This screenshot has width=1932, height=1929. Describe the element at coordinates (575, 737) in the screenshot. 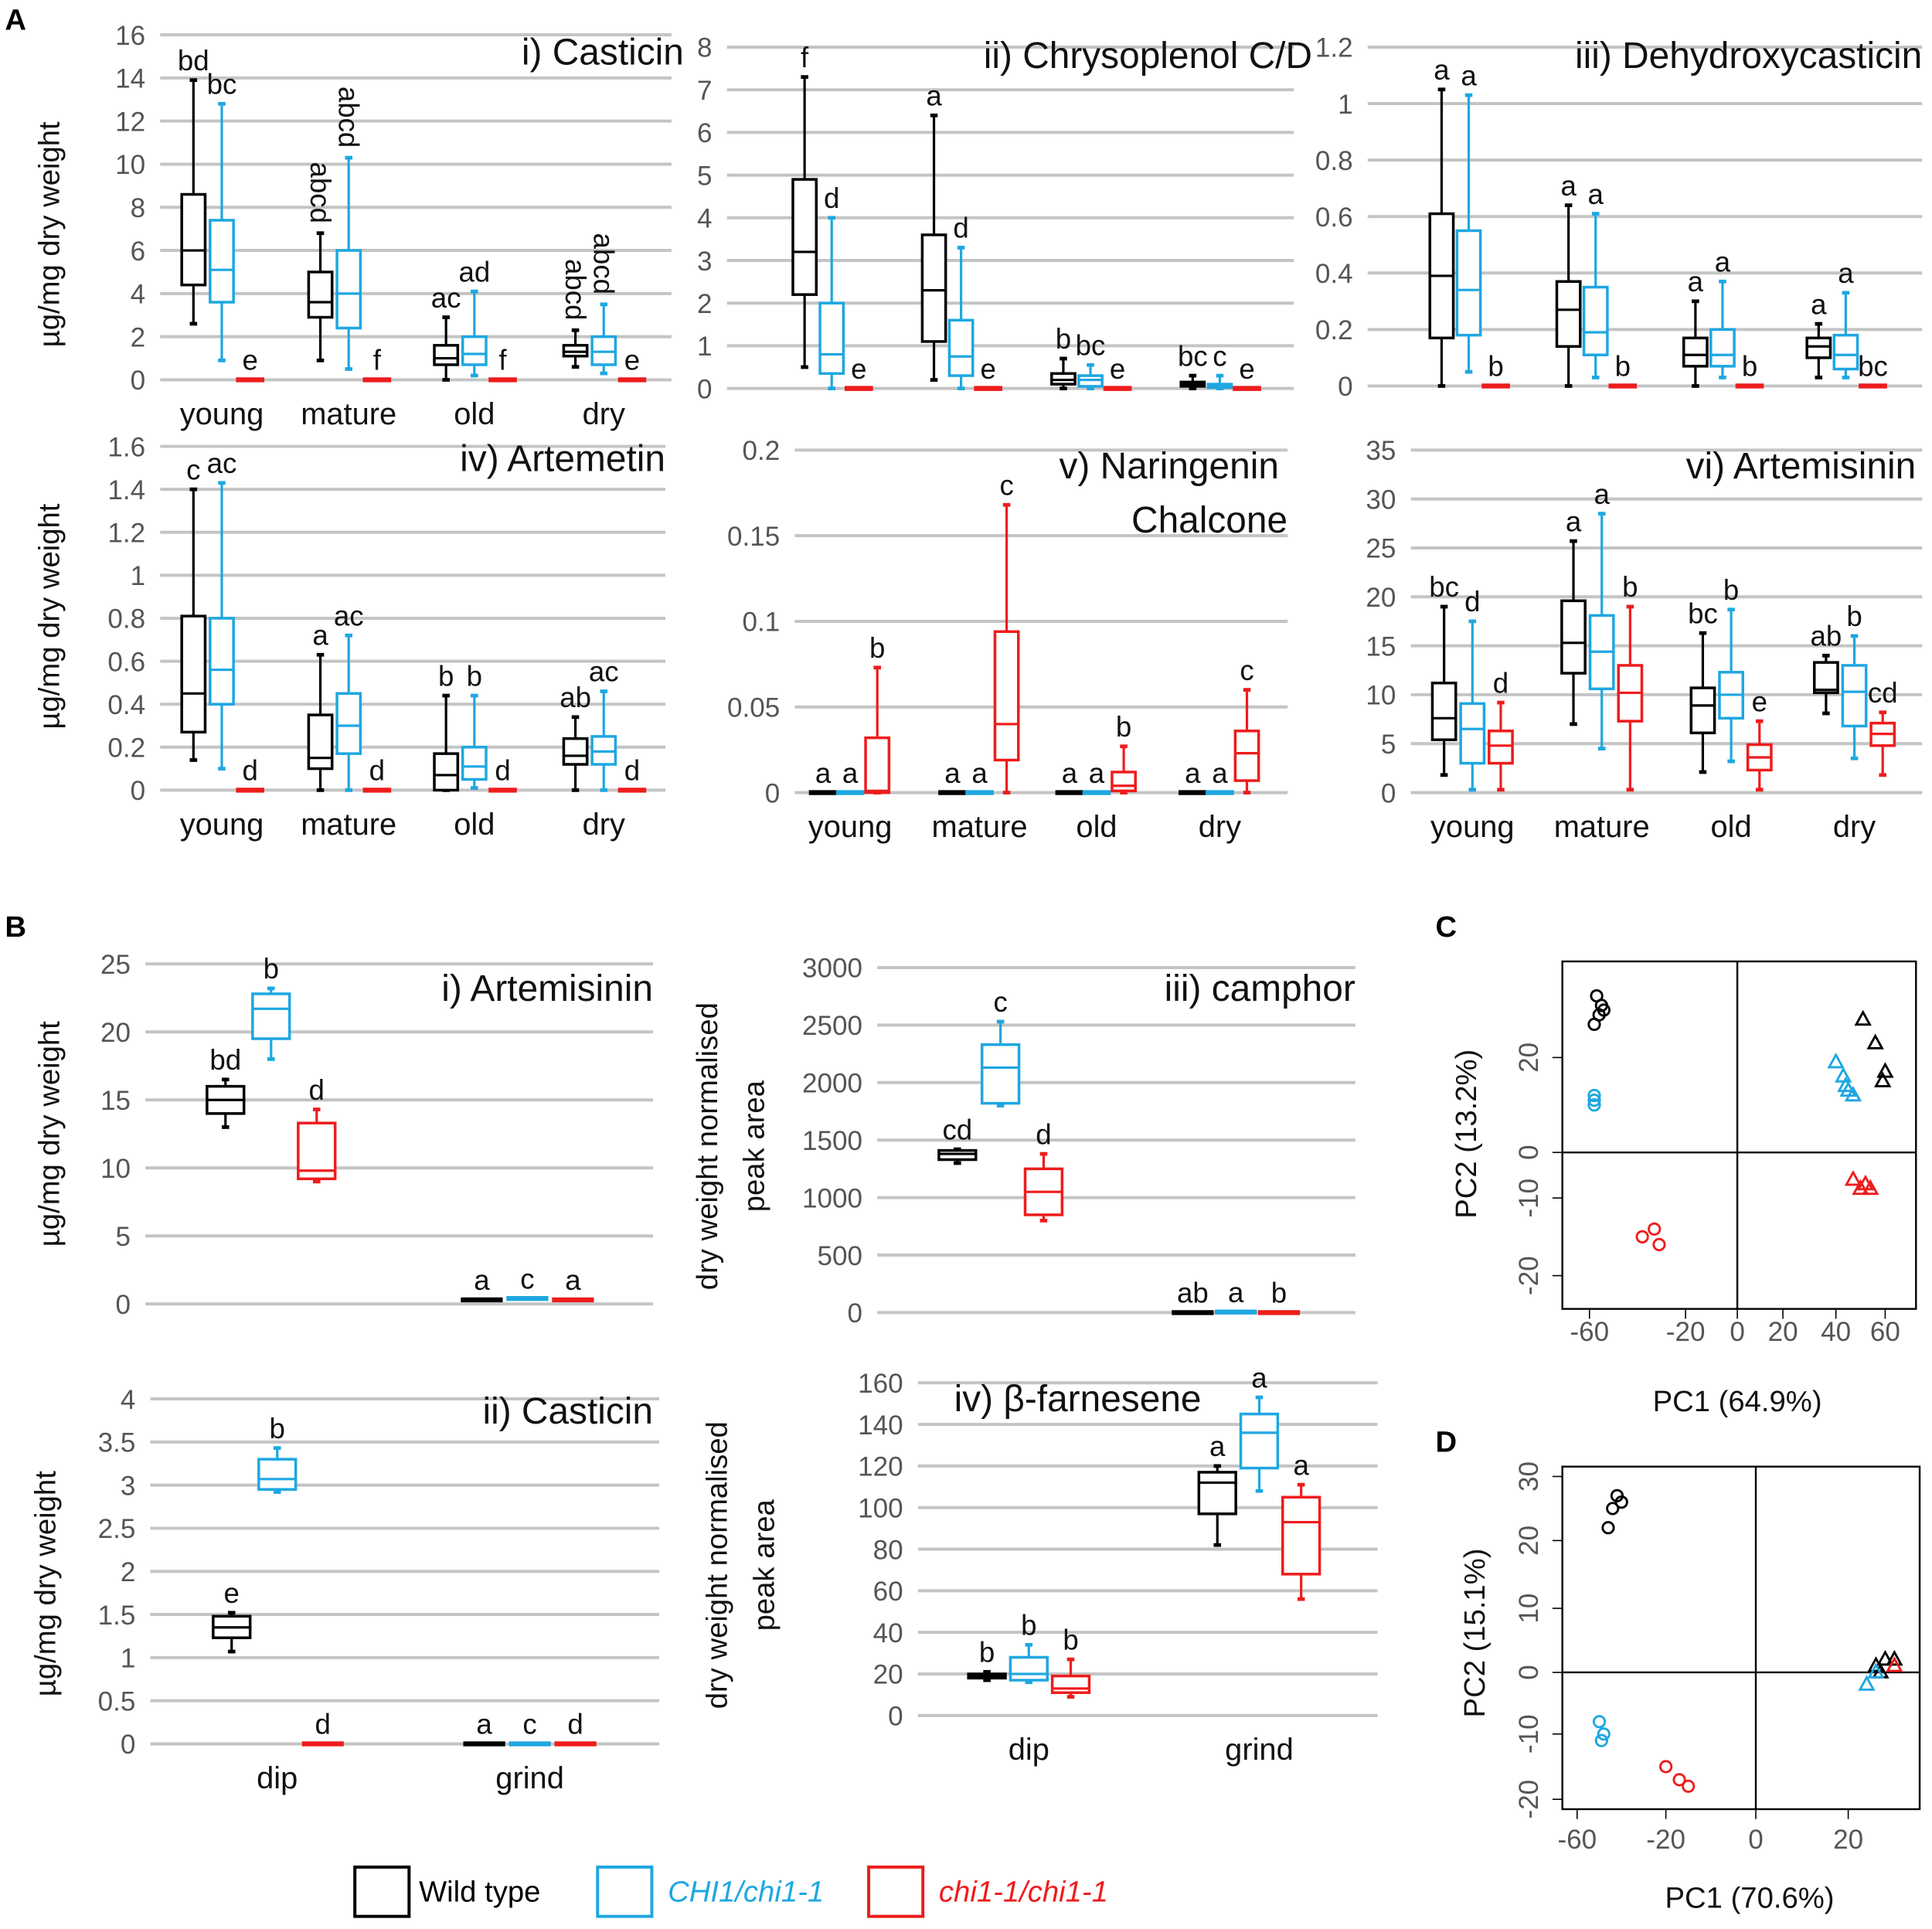

I see `box-dry-series-0: ab` at that location.